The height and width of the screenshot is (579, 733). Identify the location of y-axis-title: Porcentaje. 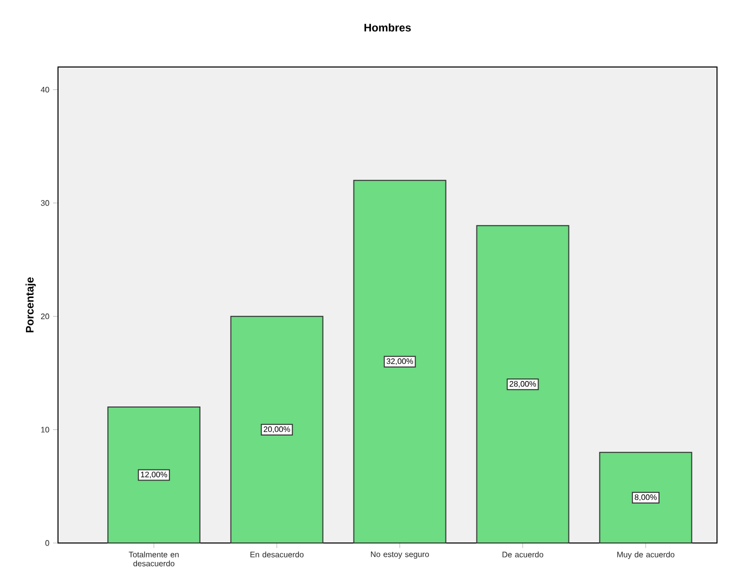
(31, 304).